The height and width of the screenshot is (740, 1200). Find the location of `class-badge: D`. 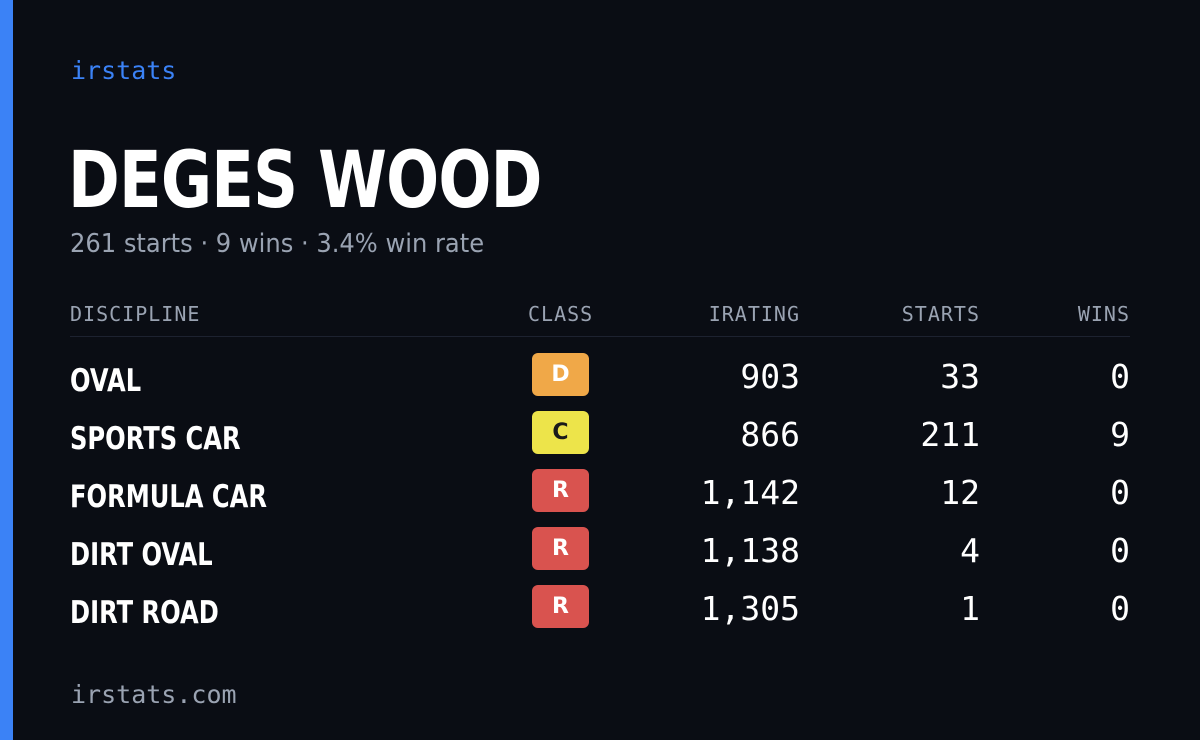

class-badge: D is located at coordinates (560, 374).